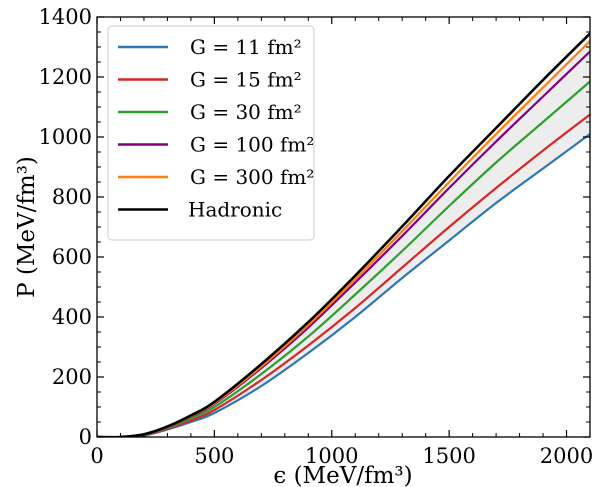  What do you see at coordinates (235, 210) in the screenshot?
I see `legend-label: Hadronic` at bounding box center [235, 210].